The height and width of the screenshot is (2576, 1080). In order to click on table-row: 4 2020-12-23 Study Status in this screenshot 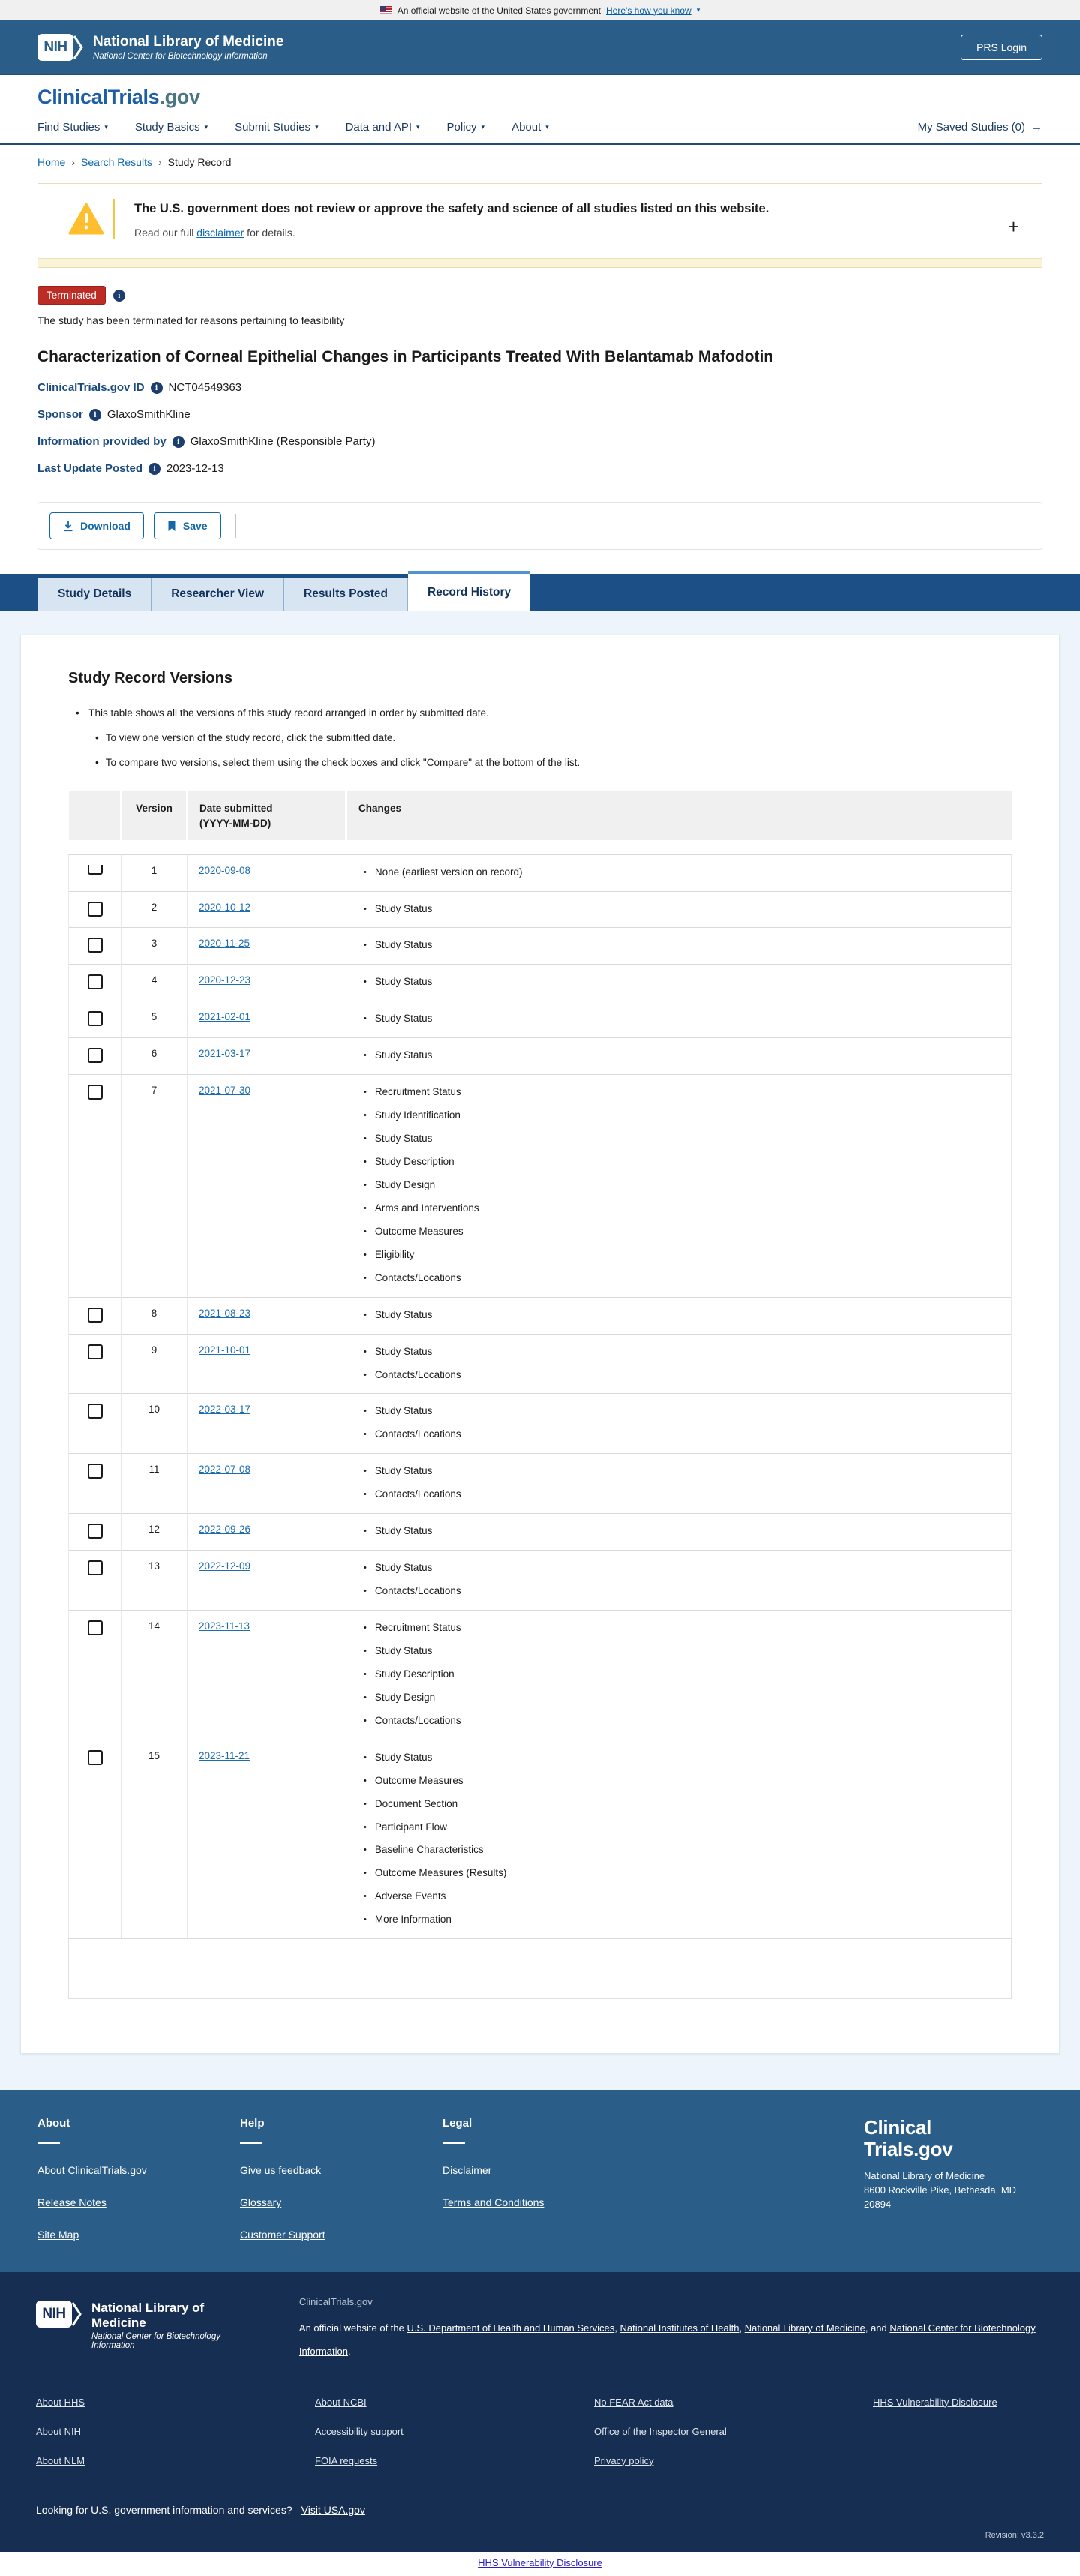, I will do `click(540, 982)`.